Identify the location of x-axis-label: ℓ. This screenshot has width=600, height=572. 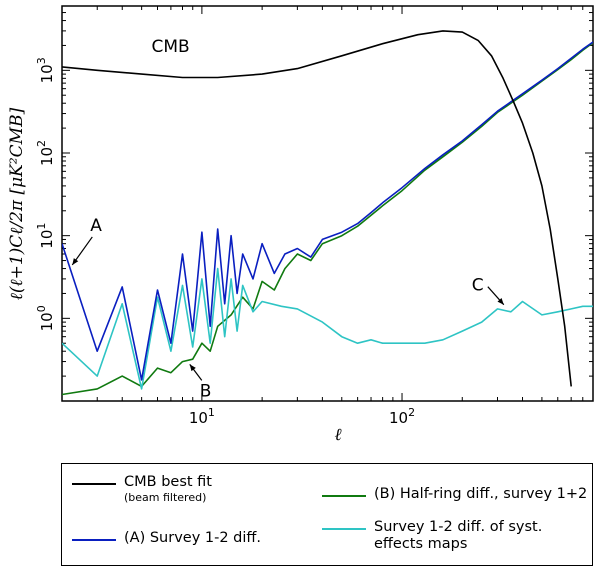
(337, 435).